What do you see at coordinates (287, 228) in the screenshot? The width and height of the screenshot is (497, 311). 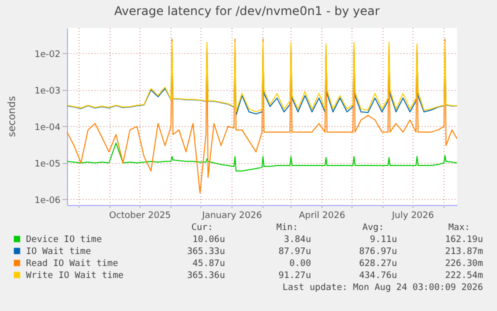 I see `text: Min:` at bounding box center [287, 228].